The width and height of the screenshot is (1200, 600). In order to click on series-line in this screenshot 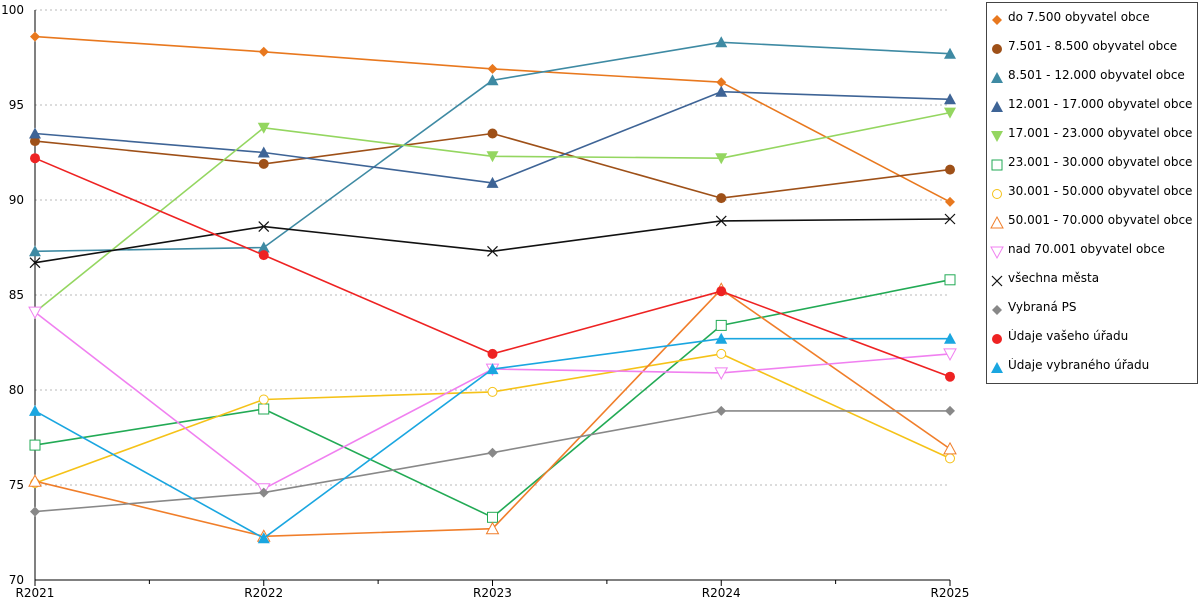, I will do `click(492, 165)`.